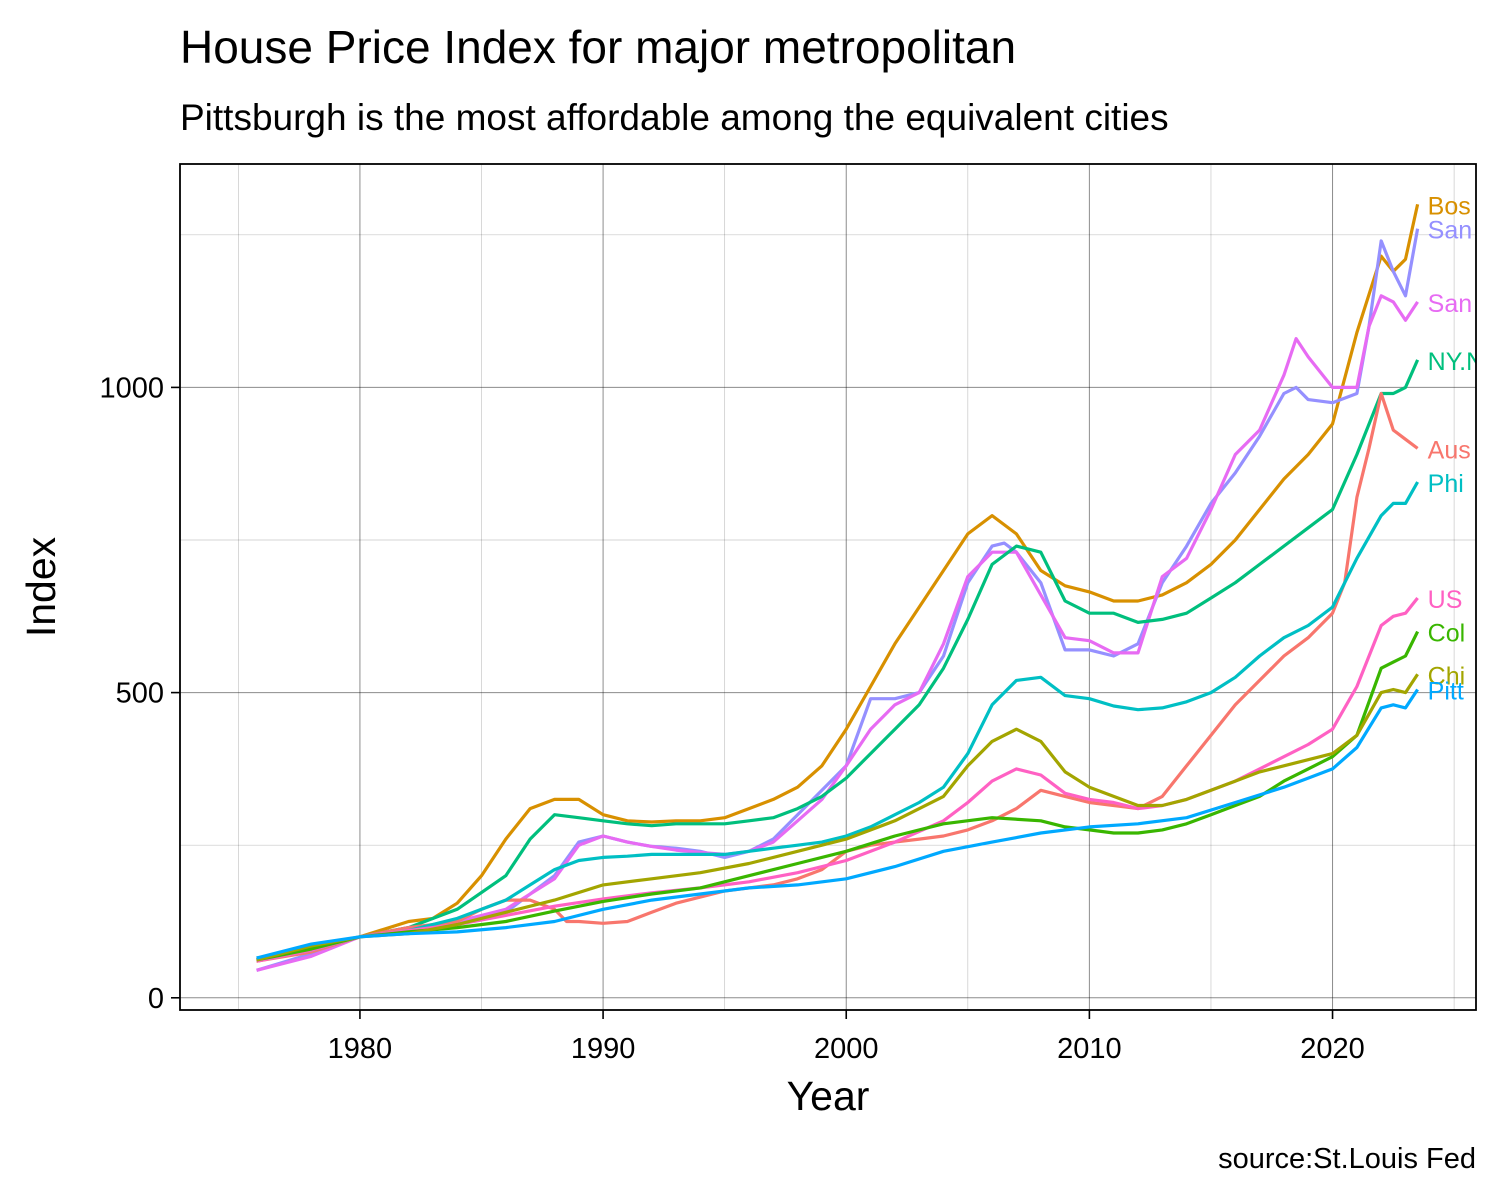  I want to click on y-tick-label: 1000, so click(131, 388).